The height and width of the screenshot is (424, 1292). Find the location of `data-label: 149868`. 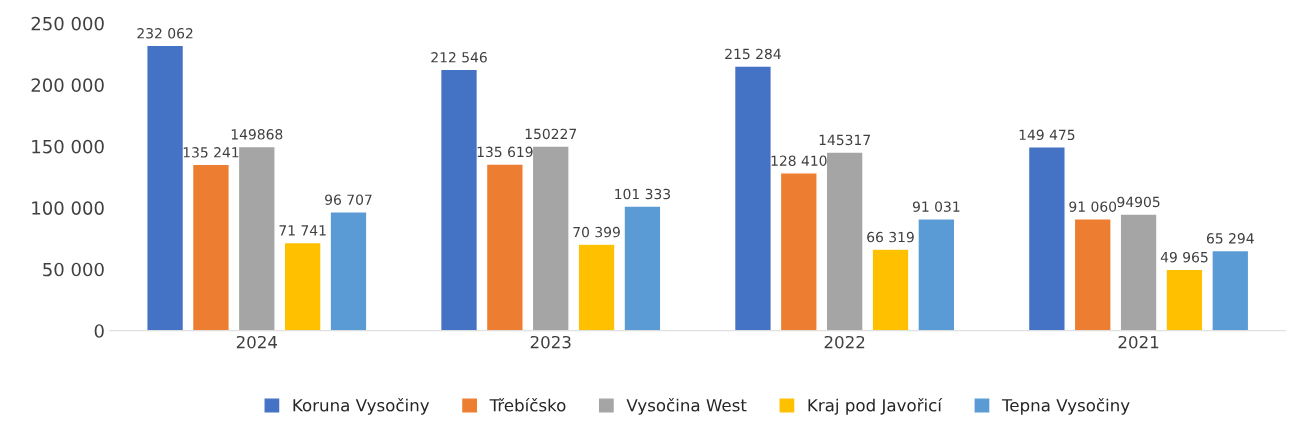

data-label: 149868 is located at coordinates (257, 134).